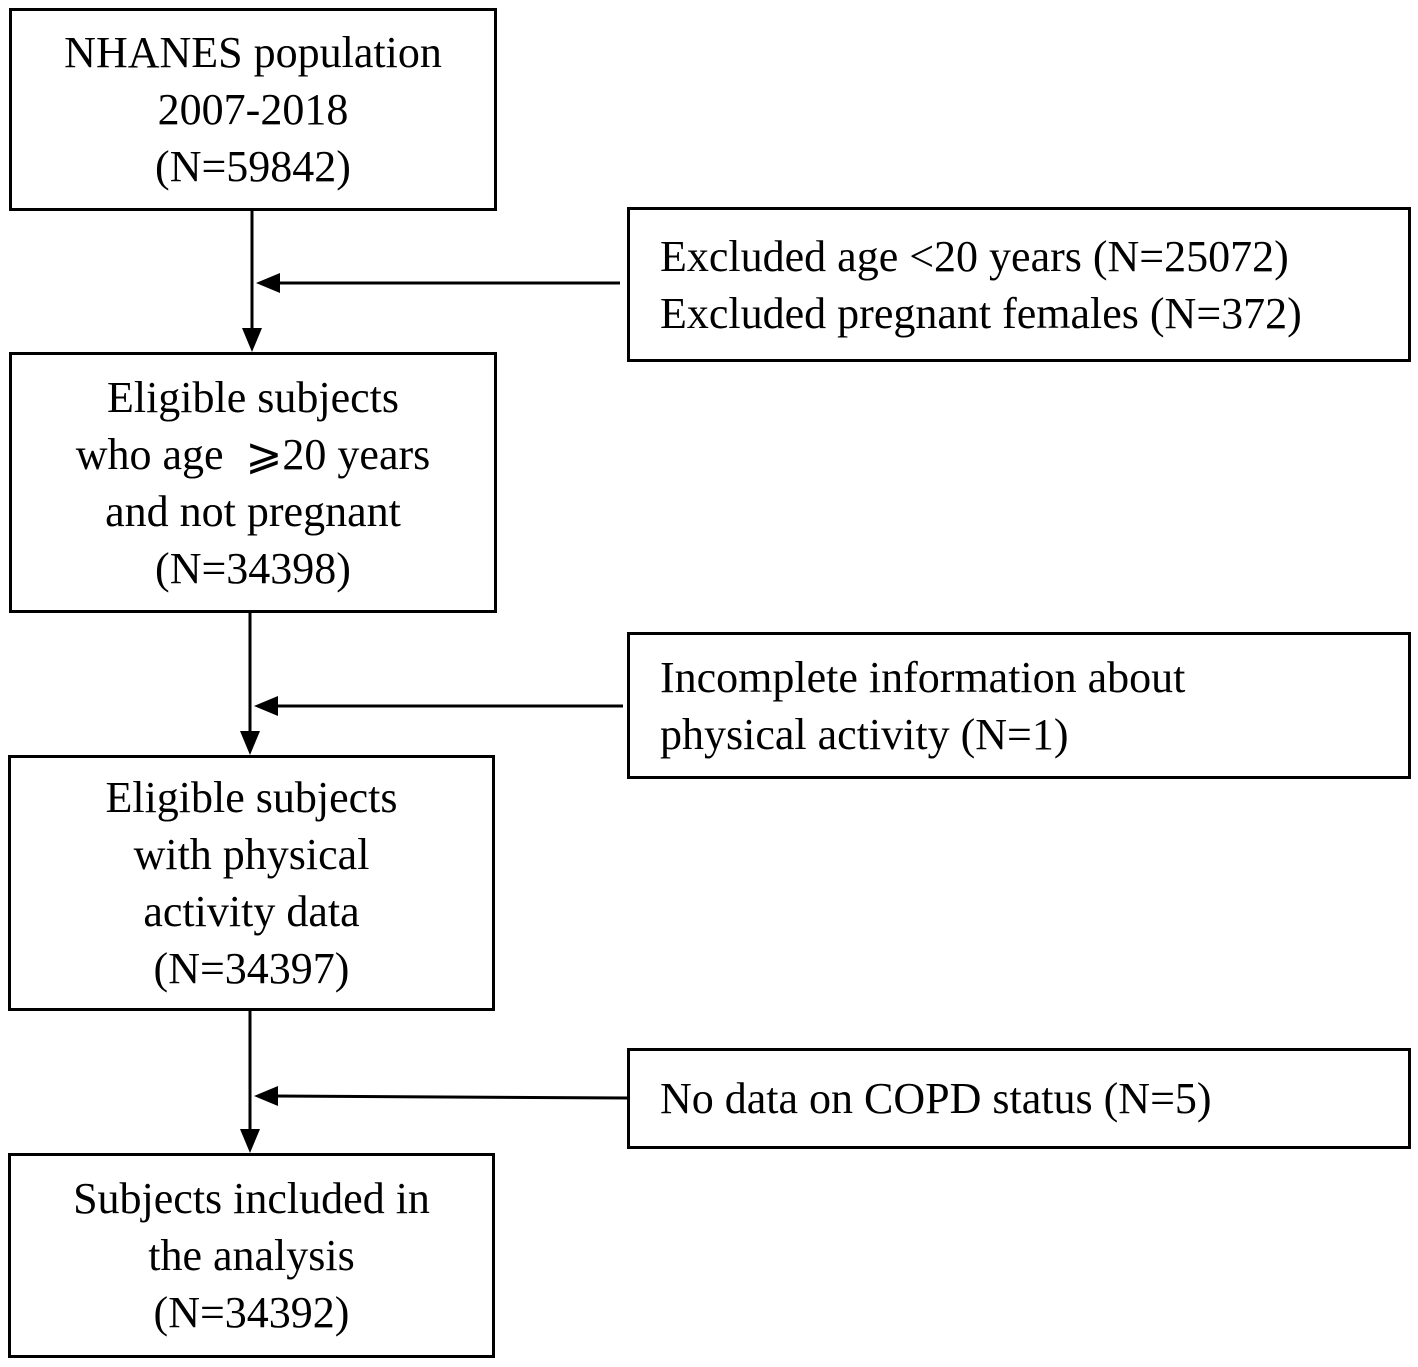 The image size is (1418, 1367). I want to click on step4-line1: Subjects included in, so click(251, 1198).